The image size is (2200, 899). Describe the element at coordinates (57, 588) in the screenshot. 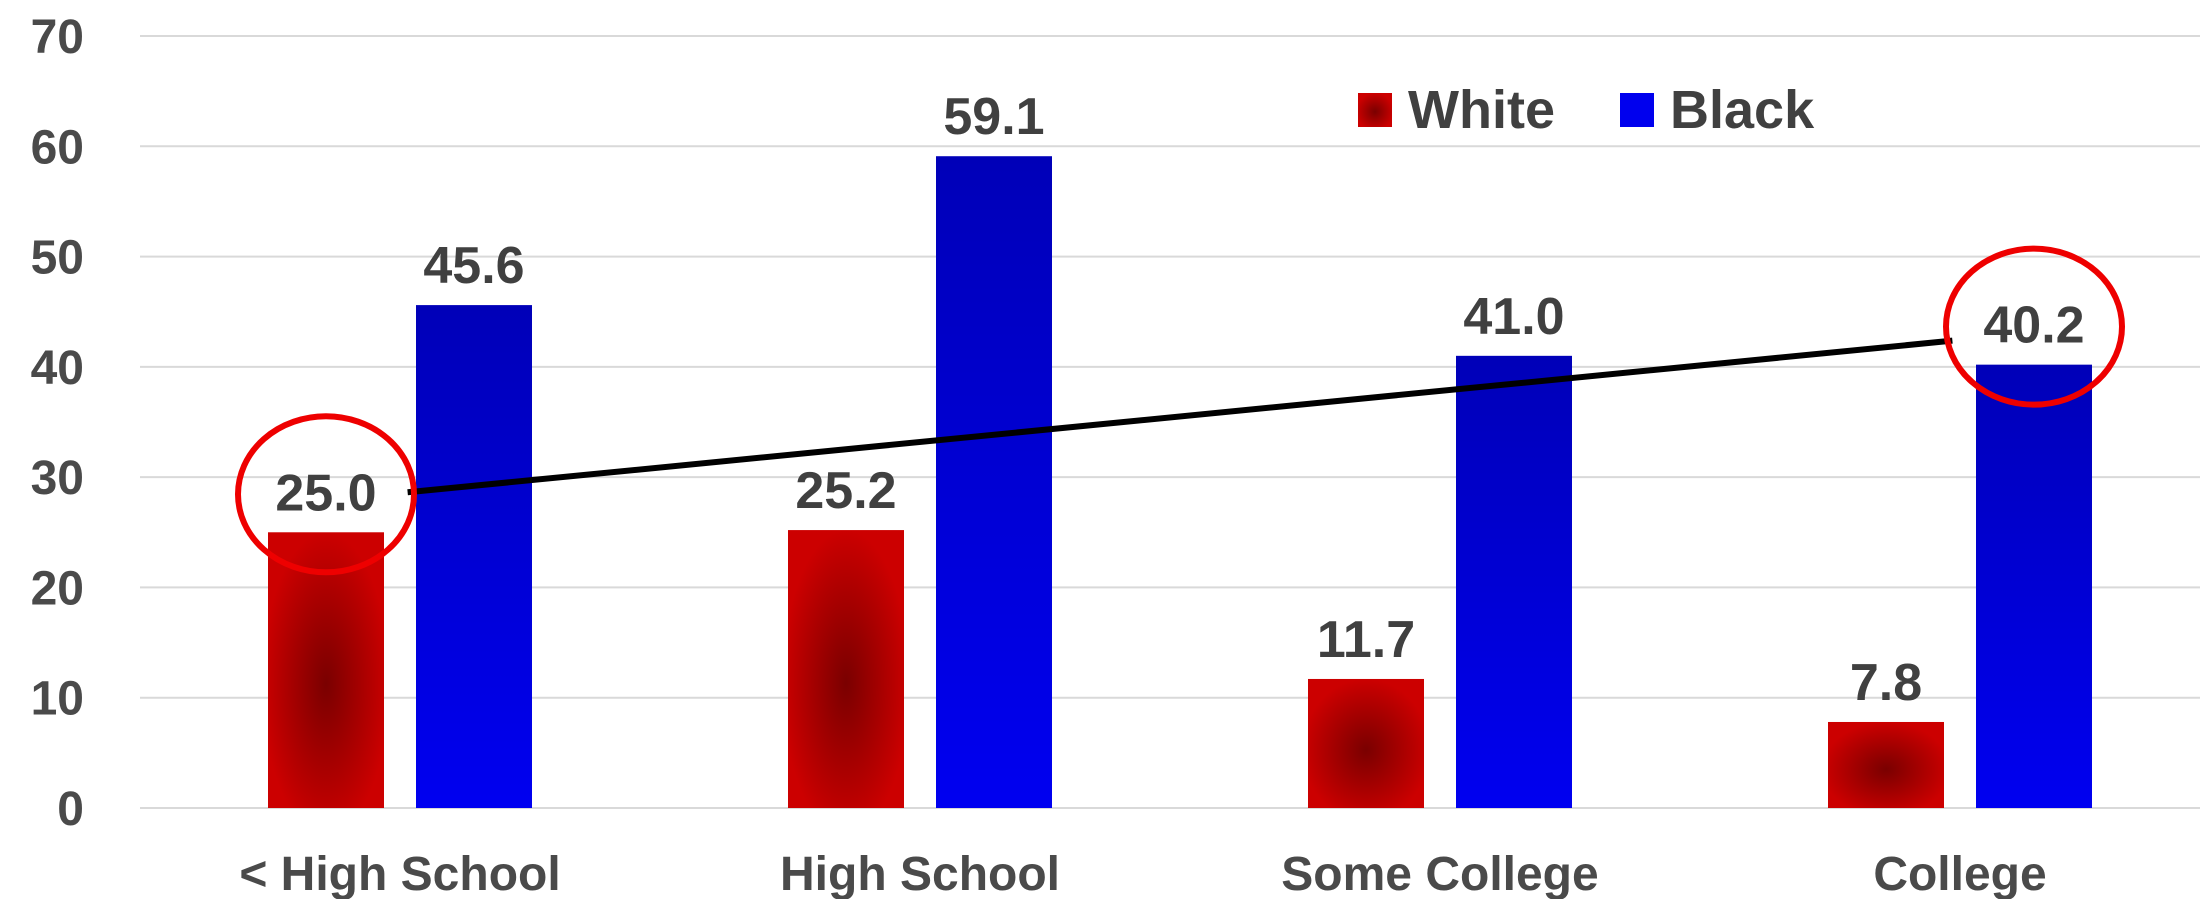

I see `y-tick-label: 20` at that location.